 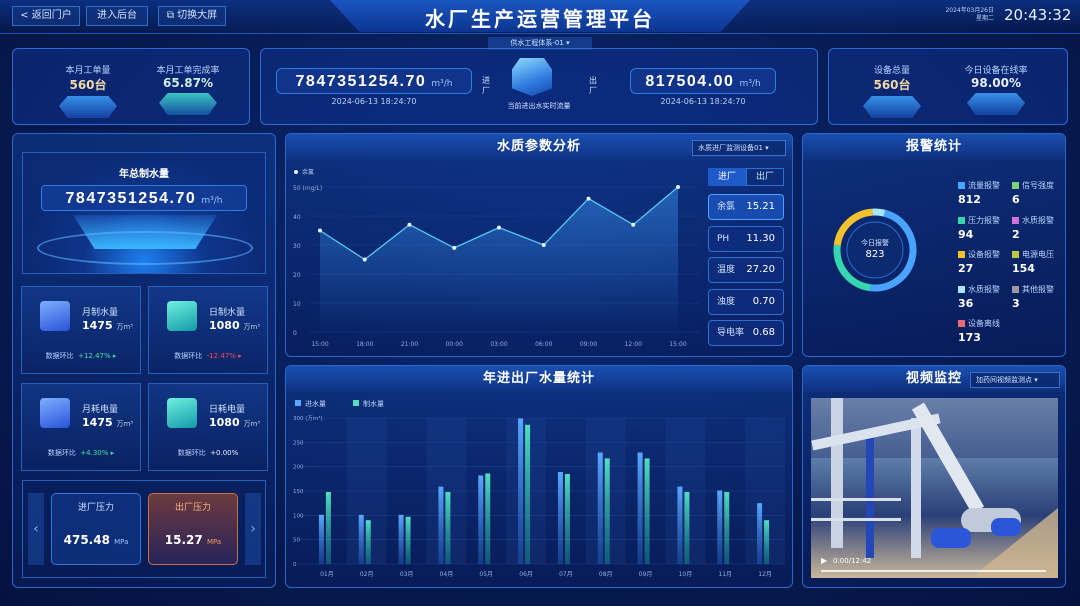 What do you see at coordinates (739, 148) in the screenshot?
I see `device-selector: 水质进厂监测设备01 ▾` at bounding box center [739, 148].